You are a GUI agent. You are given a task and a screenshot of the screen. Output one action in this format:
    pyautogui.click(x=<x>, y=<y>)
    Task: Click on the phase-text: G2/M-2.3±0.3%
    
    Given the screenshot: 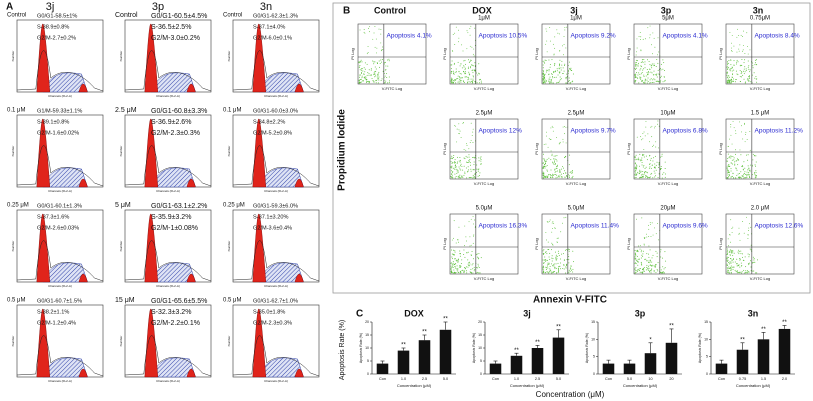 What is the action you would take?
    pyautogui.click(x=175, y=133)
    